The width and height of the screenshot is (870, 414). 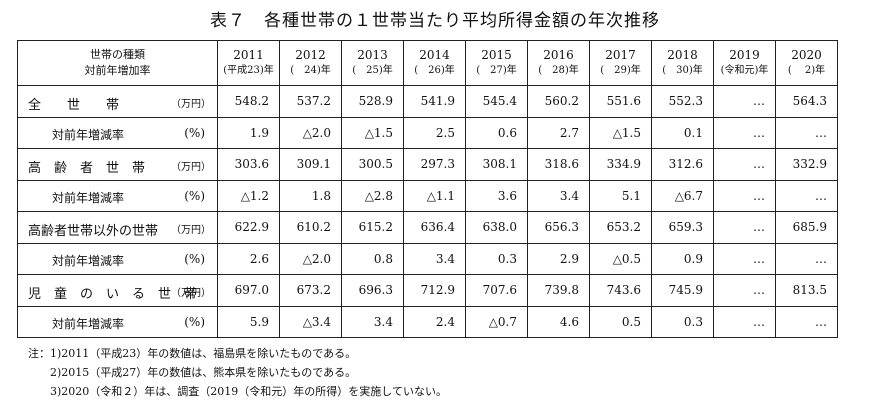 I want to click on value-cell: 528.9, so click(x=372, y=101).